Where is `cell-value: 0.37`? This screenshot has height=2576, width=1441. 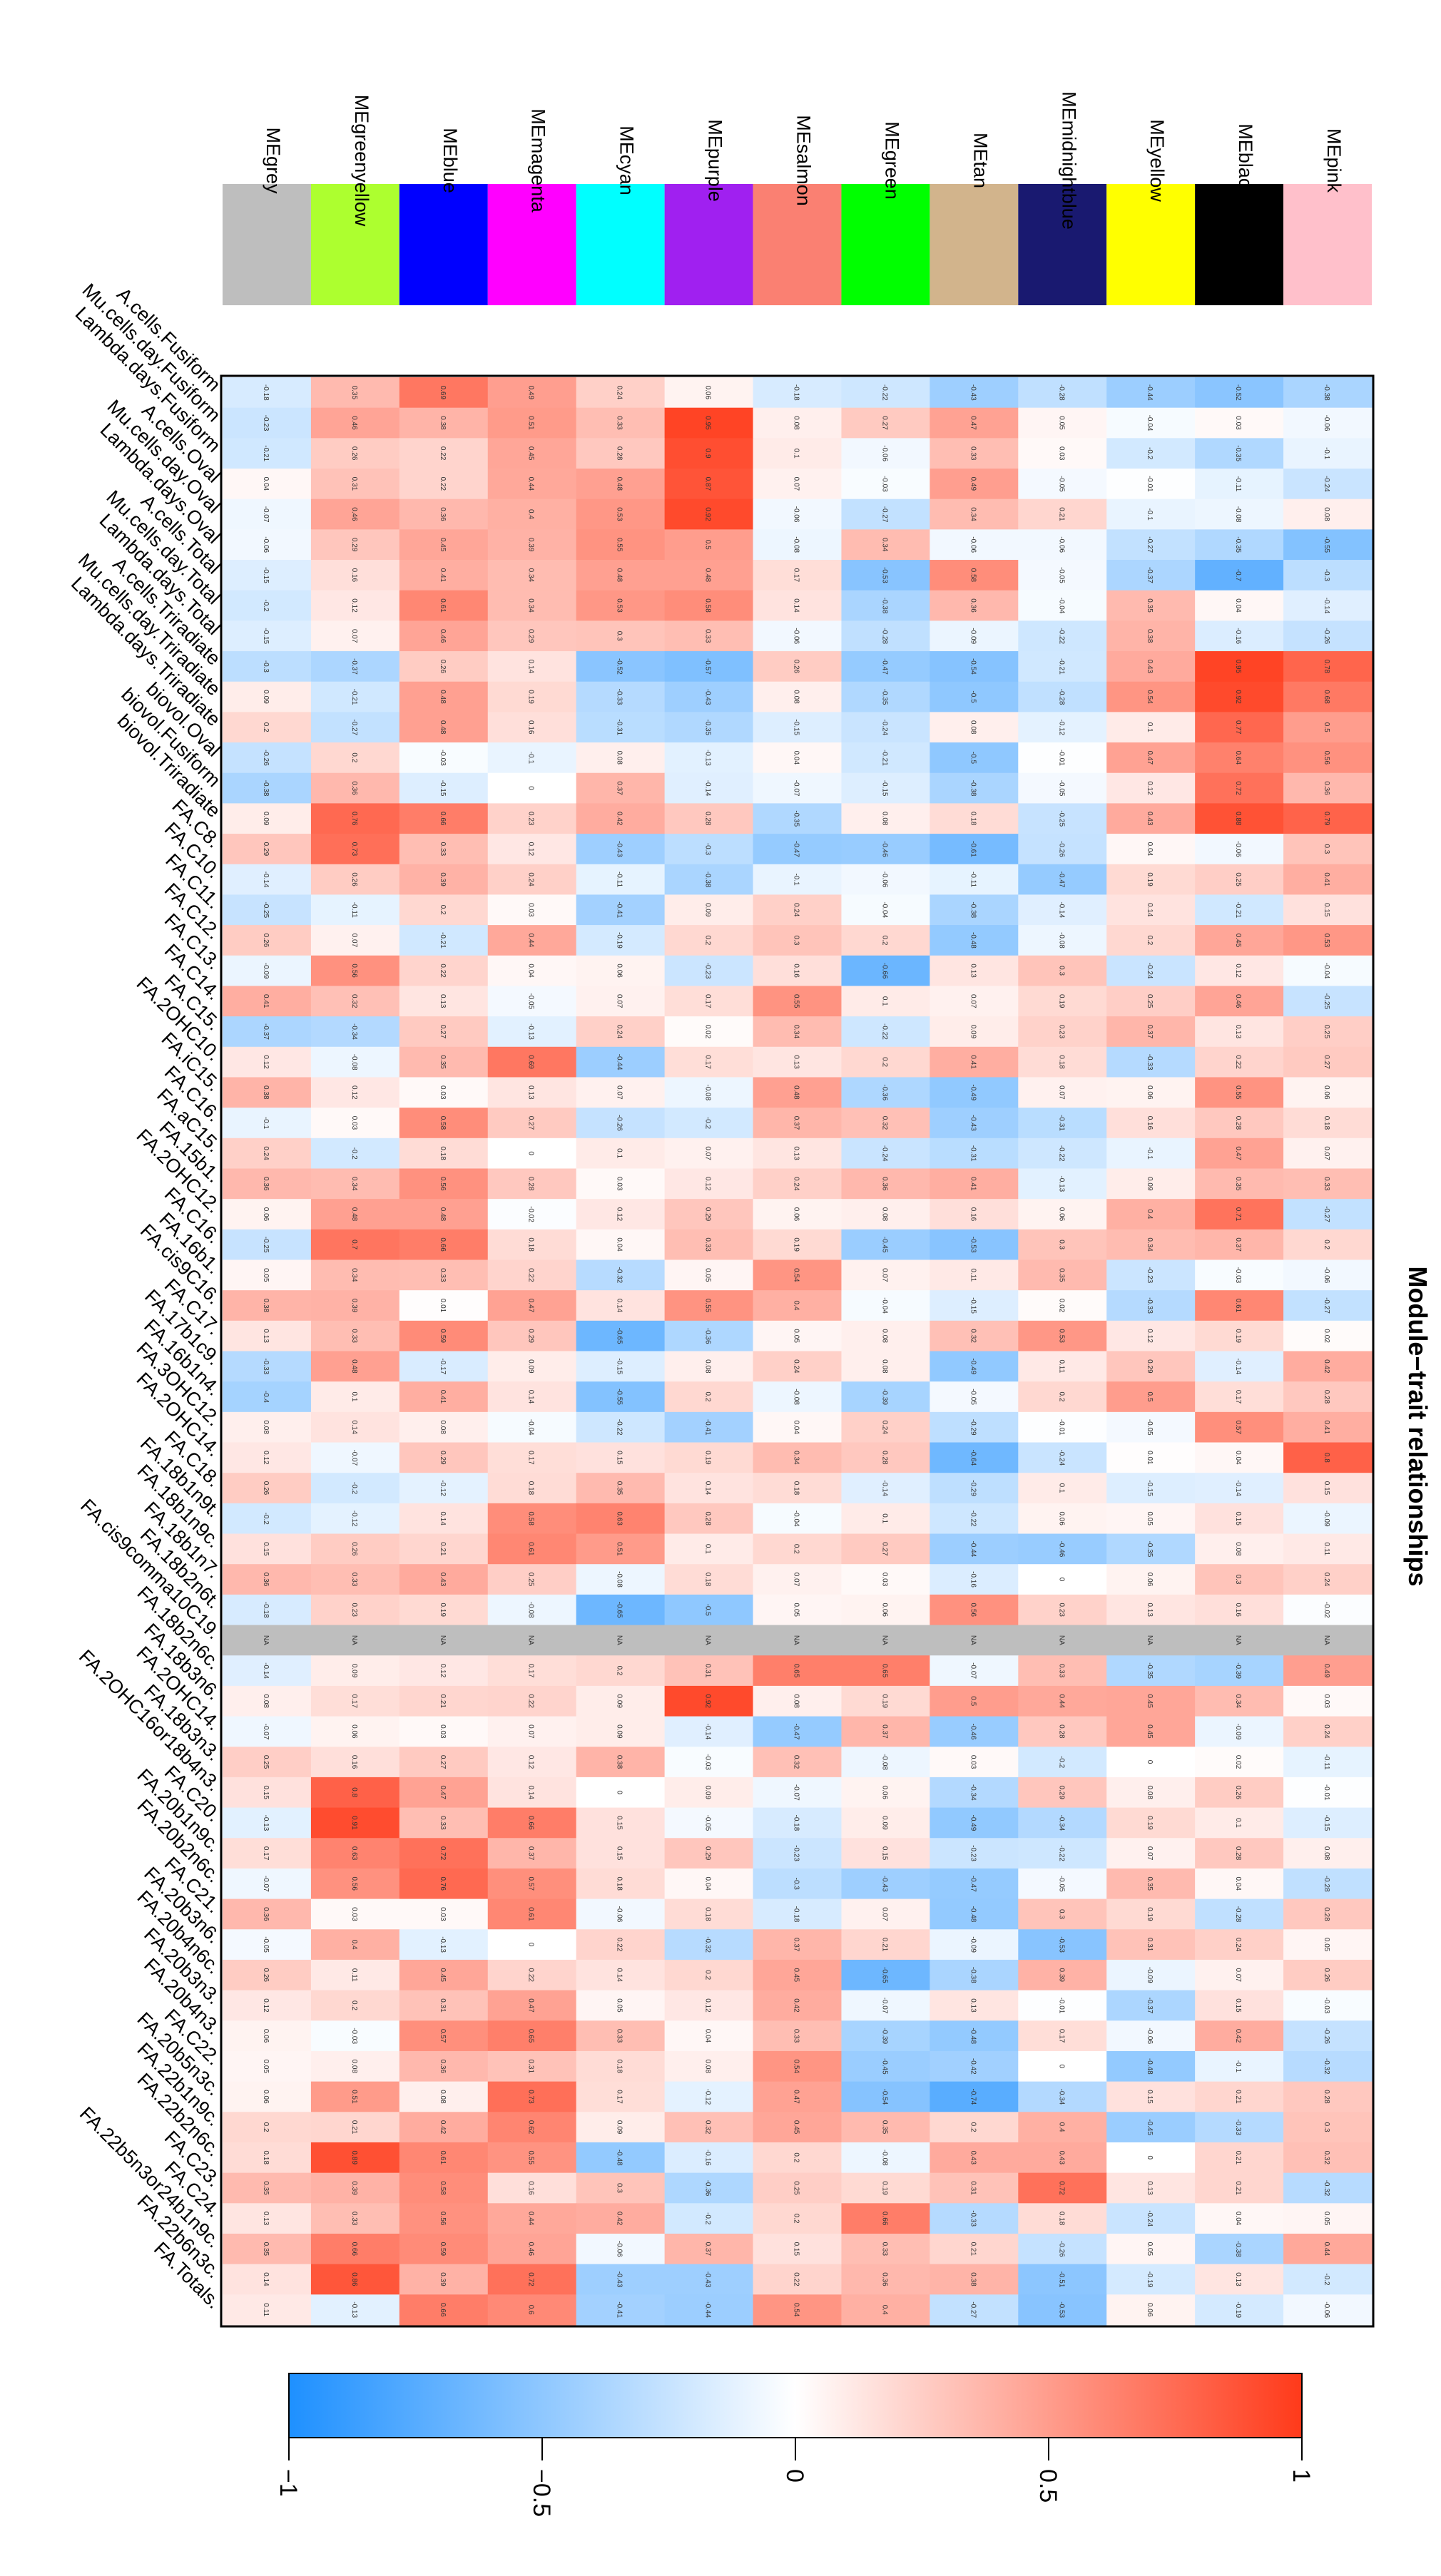
cell-value: 0.37 is located at coordinates (531, 1854).